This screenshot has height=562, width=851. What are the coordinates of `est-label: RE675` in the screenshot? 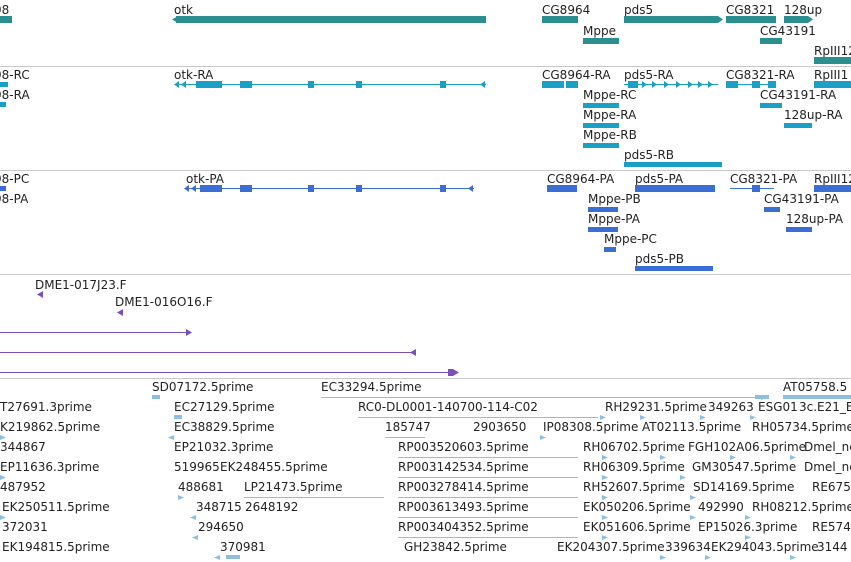 It's located at (831, 487).